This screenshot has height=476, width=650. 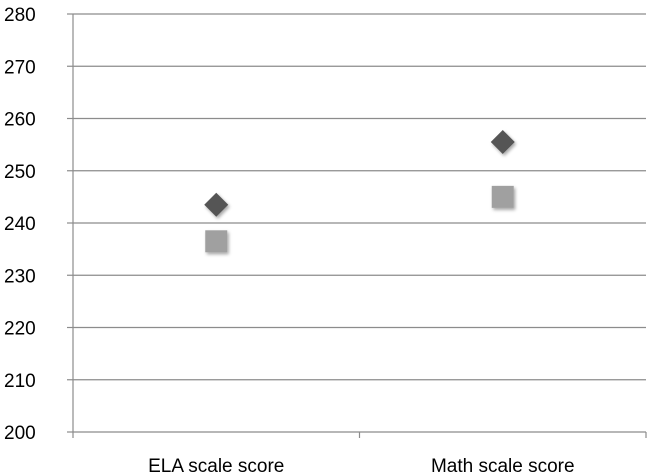 I want to click on y-tick-label: 280, so click(x=20, y=15).